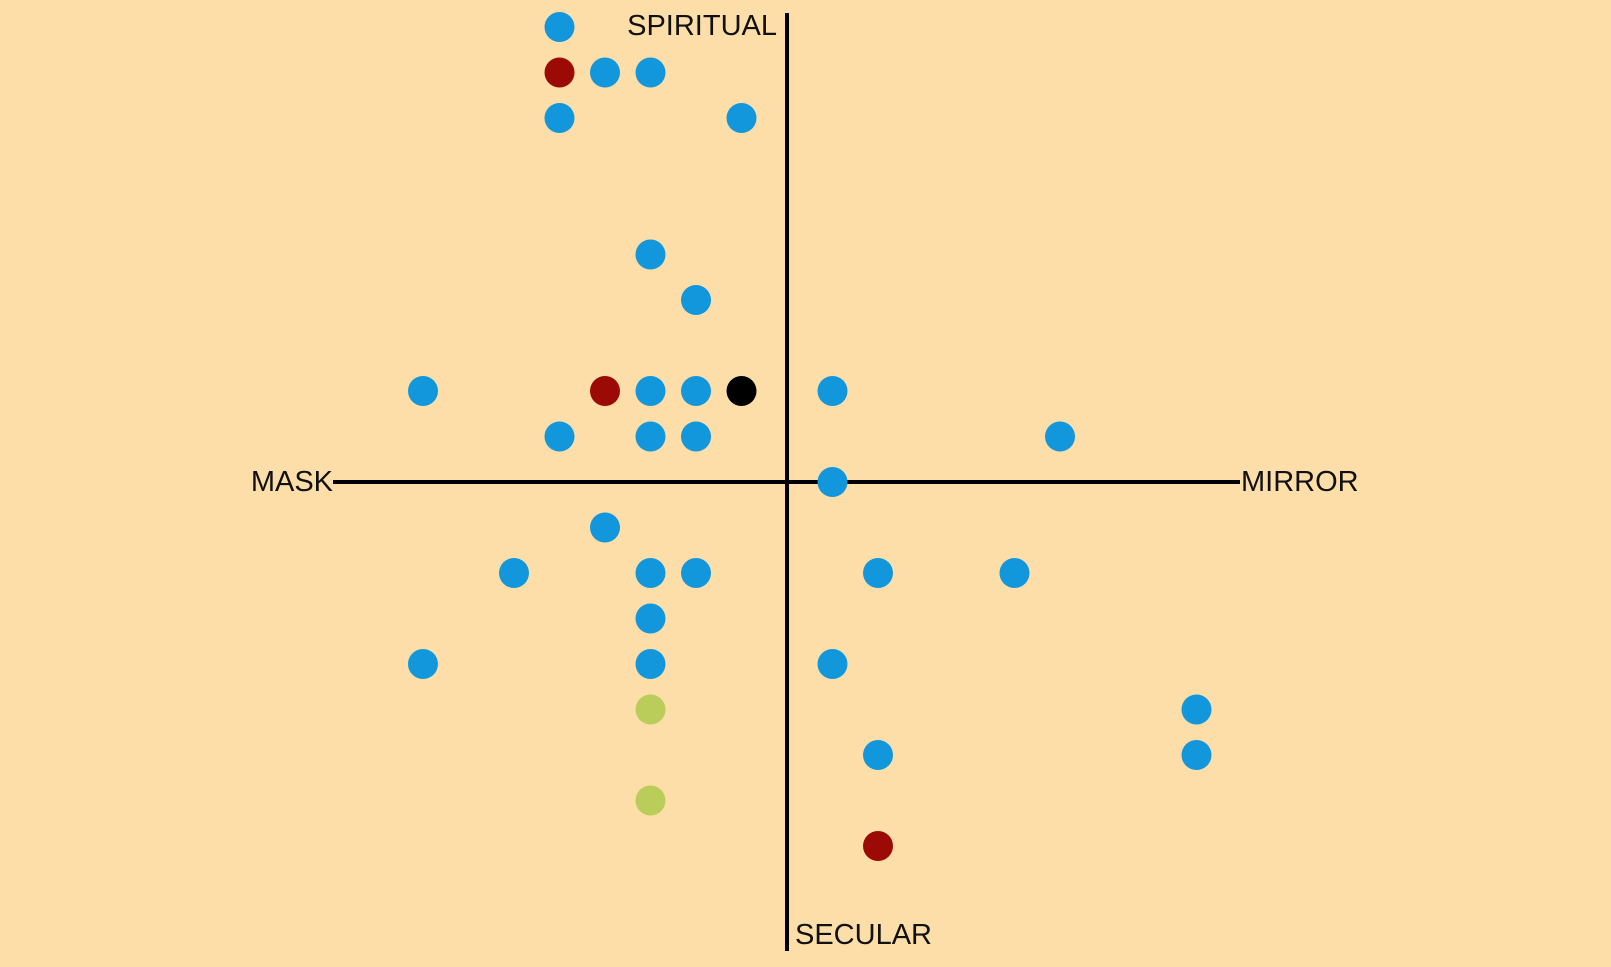 The height and width of the screenshot is (967, 1611). What do you see at coordinates (741, 391) in the screenshot?
I see `data-point-black` at bounding box center [741, 391].